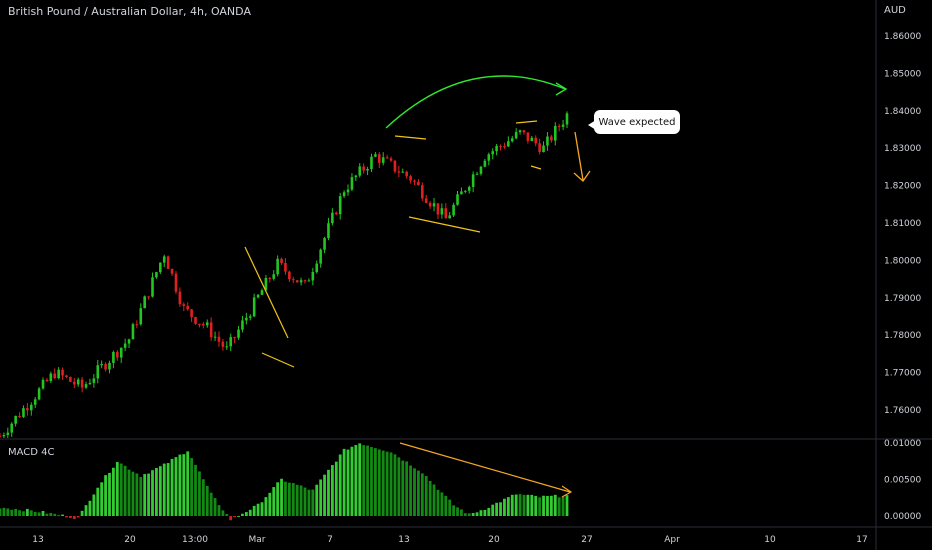 Image resolution: width=932 pixels, height=550 pixels. I want to click on time-axis: 13 20 13:00 Mar 7 13 20 27 Apr 10 17, so click(449, 540).